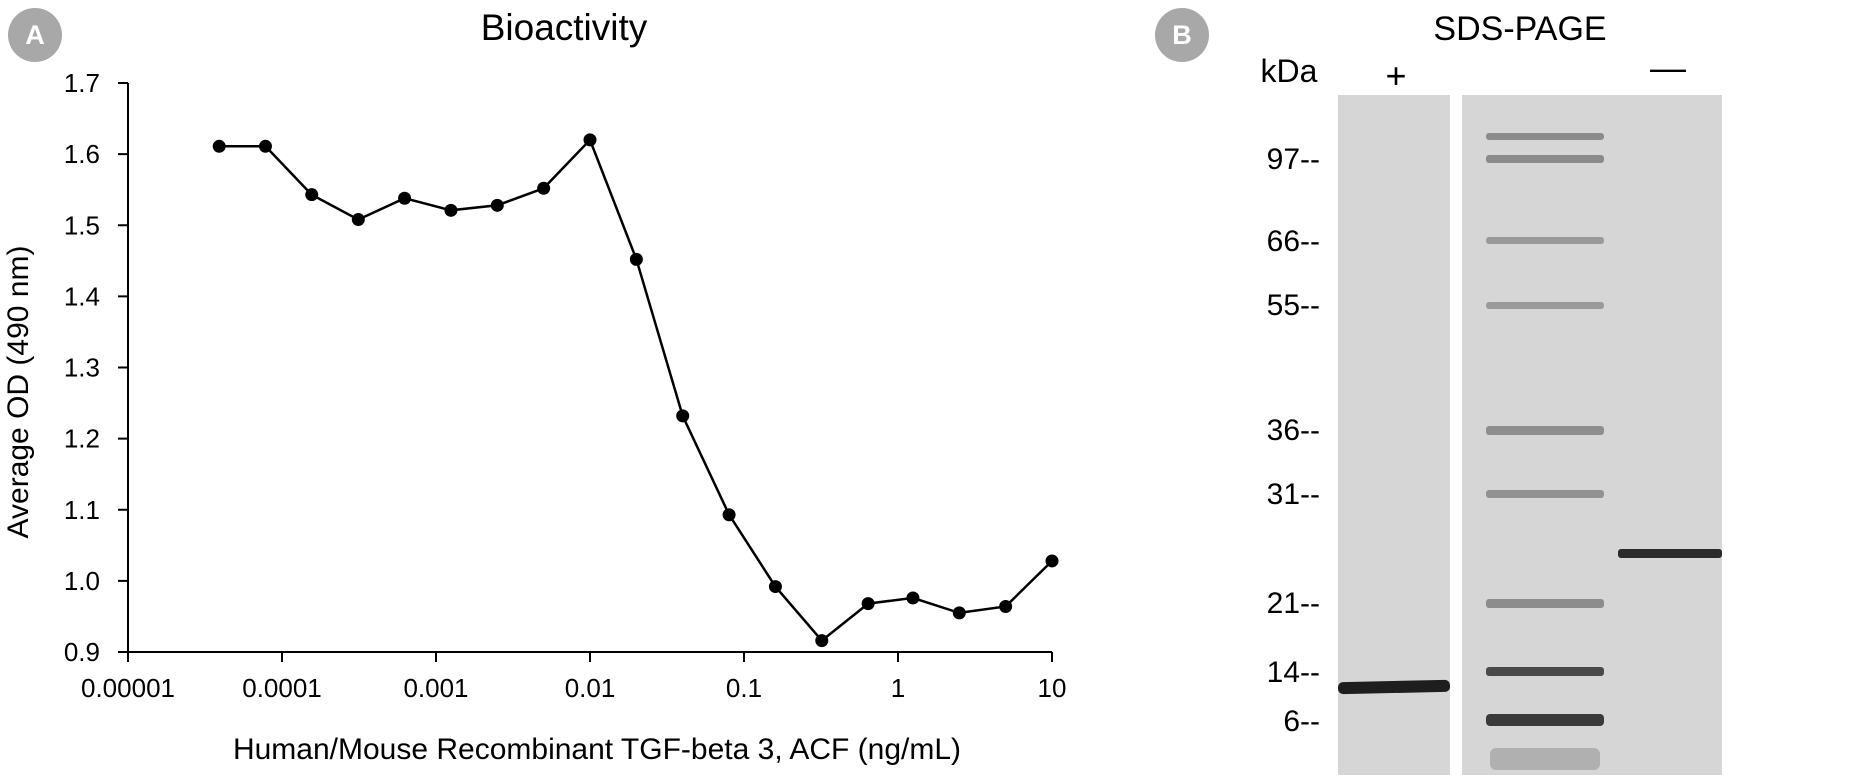  I want to click on sample-band-reducing, so click(1394, 687).